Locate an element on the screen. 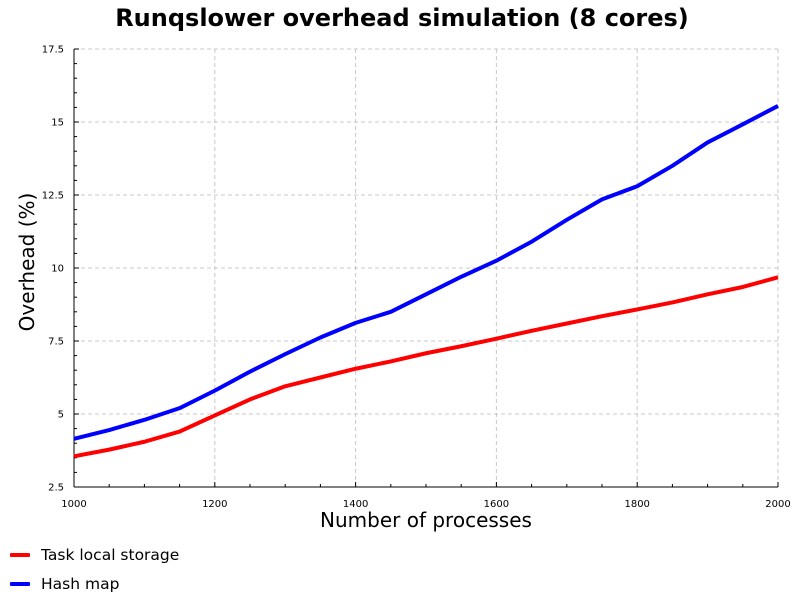 The width and height of the screenshot is (800, 600). y-tick-label: 12.5 is located at coordinates (53, 196).